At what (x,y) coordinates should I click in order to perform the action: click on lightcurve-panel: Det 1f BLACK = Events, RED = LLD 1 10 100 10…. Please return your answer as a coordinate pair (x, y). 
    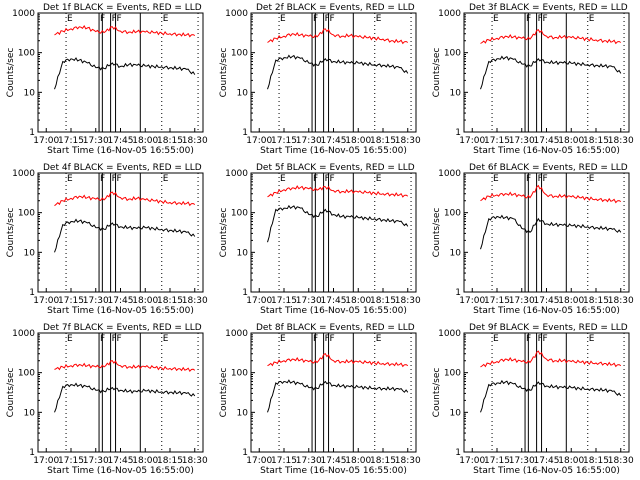
    Looking at the image, I should click on (107, 79).